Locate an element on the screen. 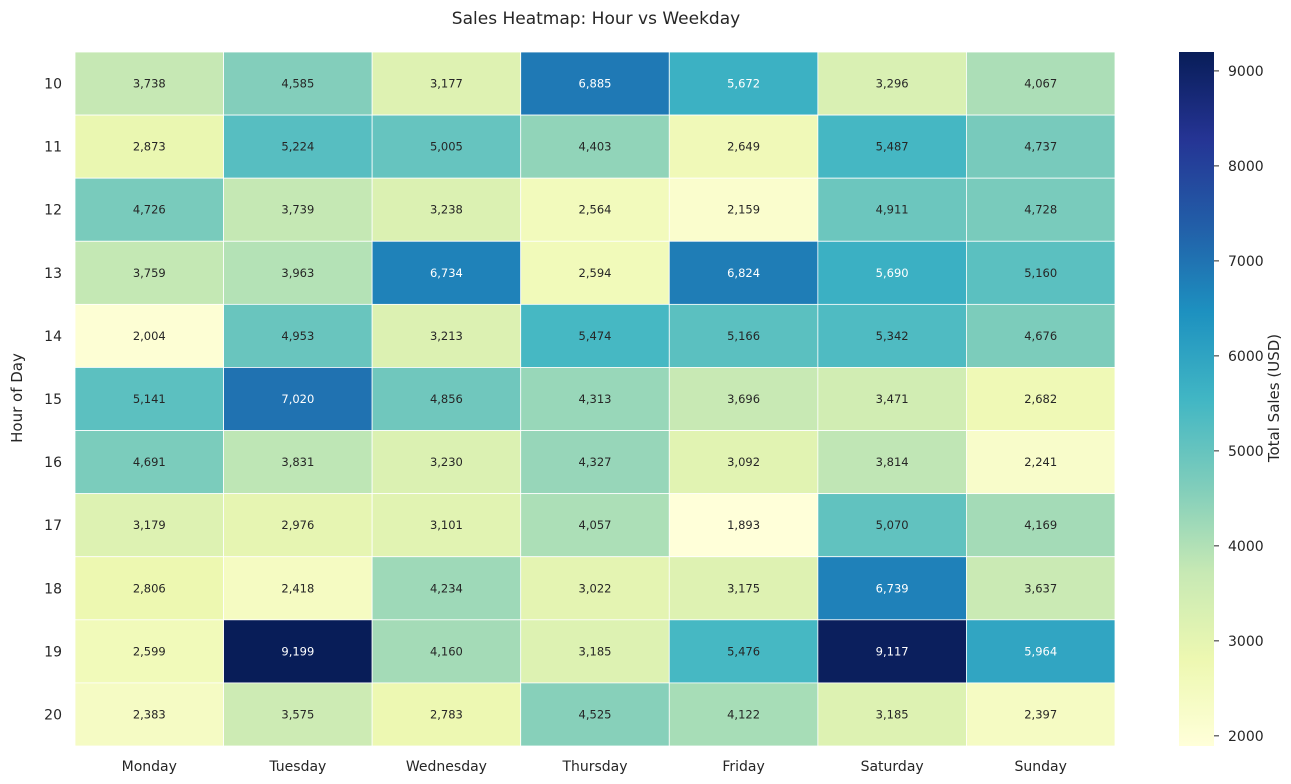 The image size is (1291, 784). cell-value-label: 3,575 is located at coordinates (297, 714).